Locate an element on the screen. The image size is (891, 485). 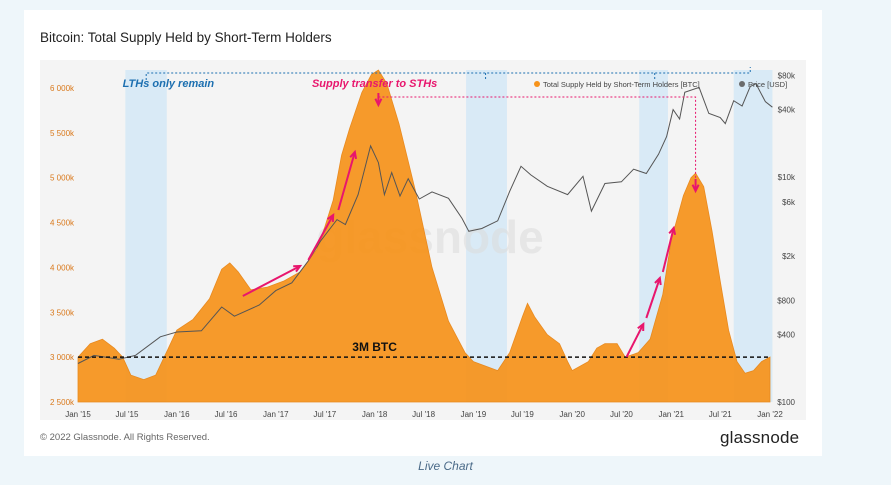
x-tick-label: Jan '19 is located at coordinates (474, 414).